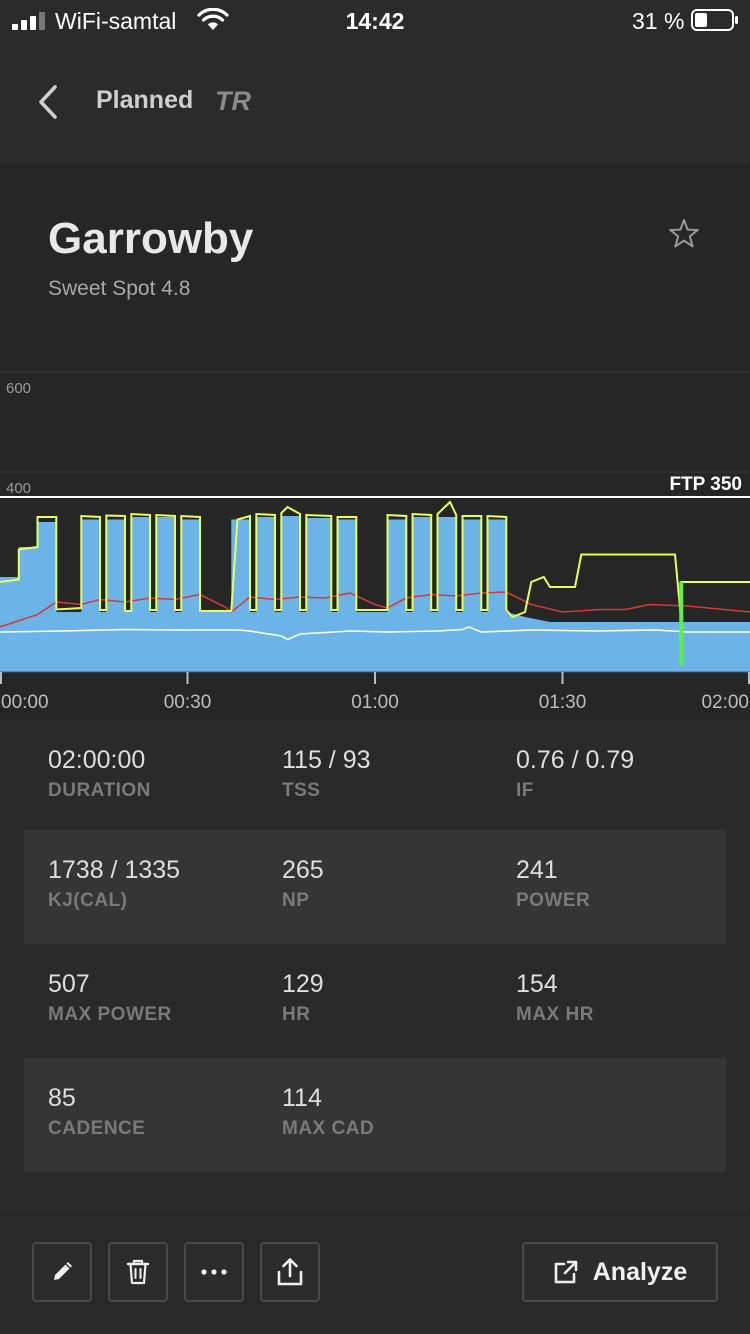 The width and height of the screenshot is (750, 1334). I want to click on share-icon, so click(290, 1272).